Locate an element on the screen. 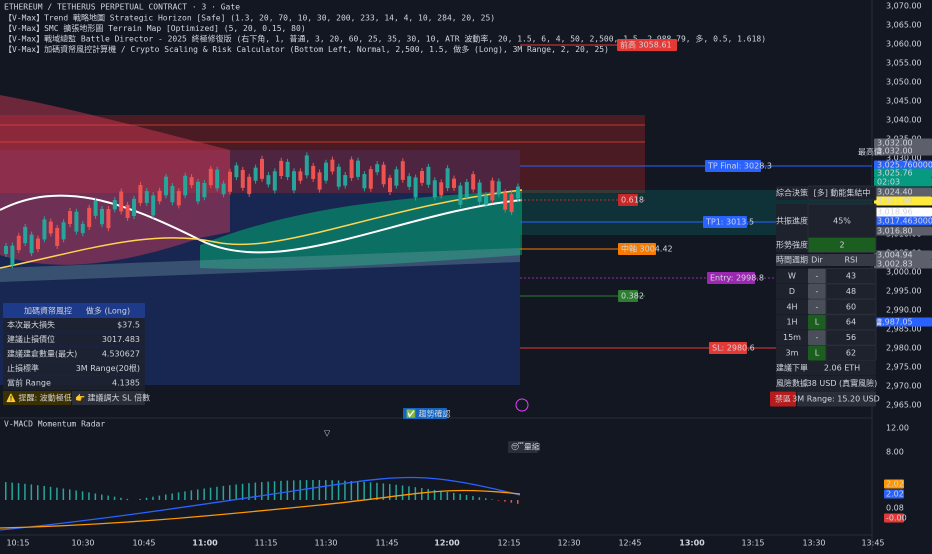 This screenshot has height=554, width=932. price-tick: 2,970.00 is located at coordinates (904, 386).